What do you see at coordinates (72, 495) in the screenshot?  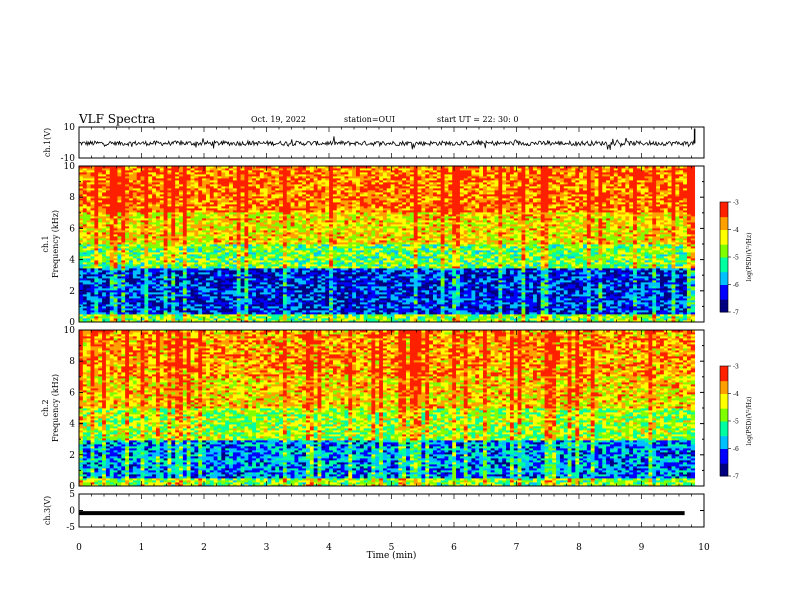 I see `ch3-waveform-ytick-label: 5` at bounding box center [72, 495].